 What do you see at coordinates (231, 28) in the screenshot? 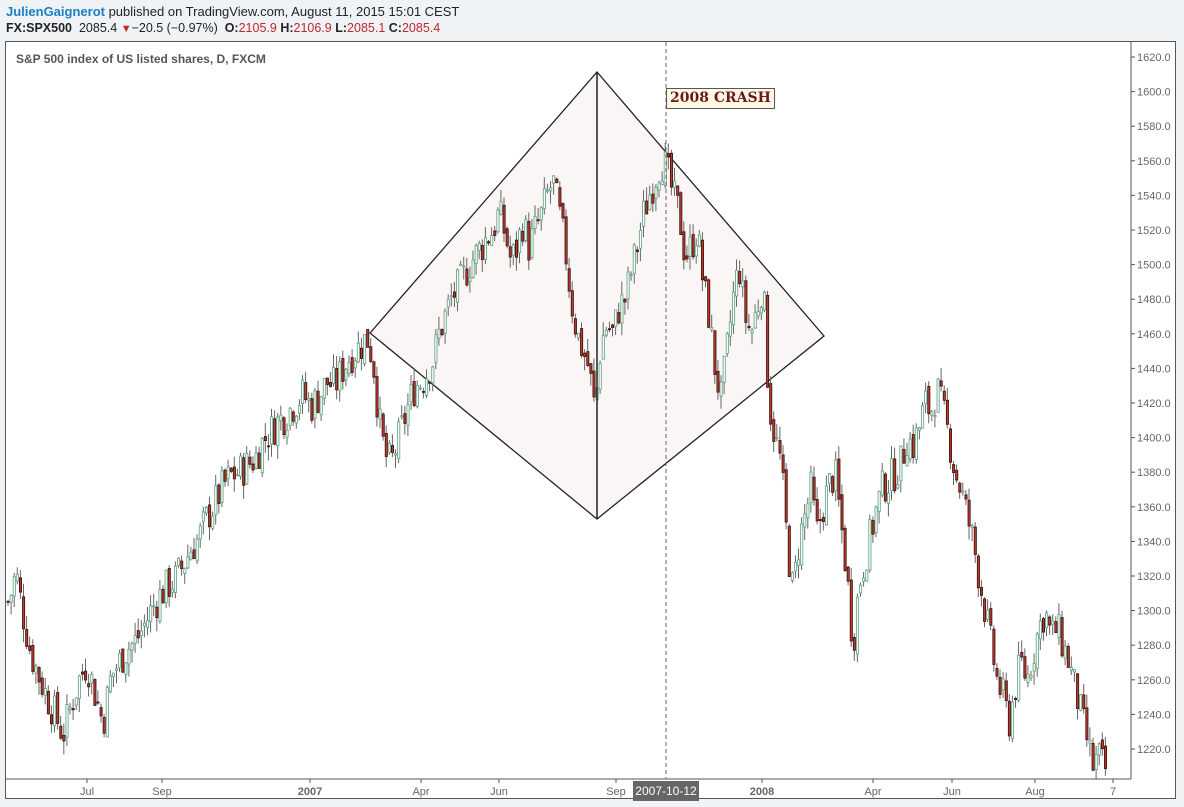
I see `open-label: O:` at bounding box center [231, 28].